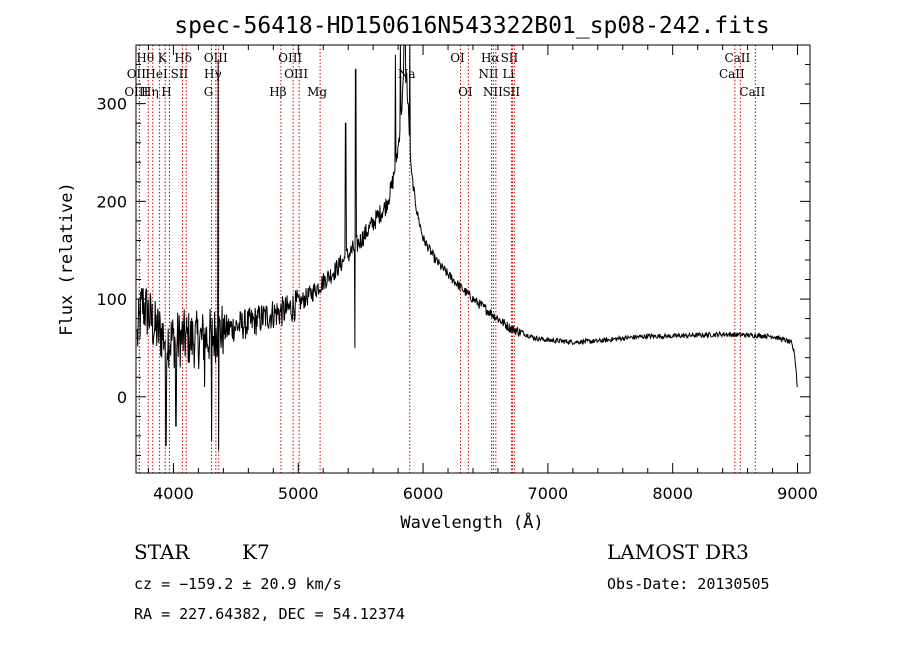 This screenshot has height=649, width=900. What do you see at coordinates (183, 58) in the screenshot?
I see `spectral-line-label: Hδ` at bounding box center [183, 58].